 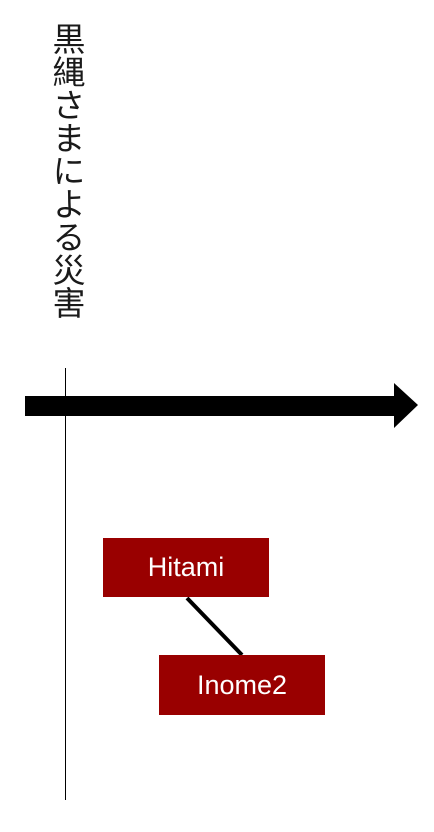 I want to click on timeline-title: 黒縄さまによる災害, so click(x=66, y=170).